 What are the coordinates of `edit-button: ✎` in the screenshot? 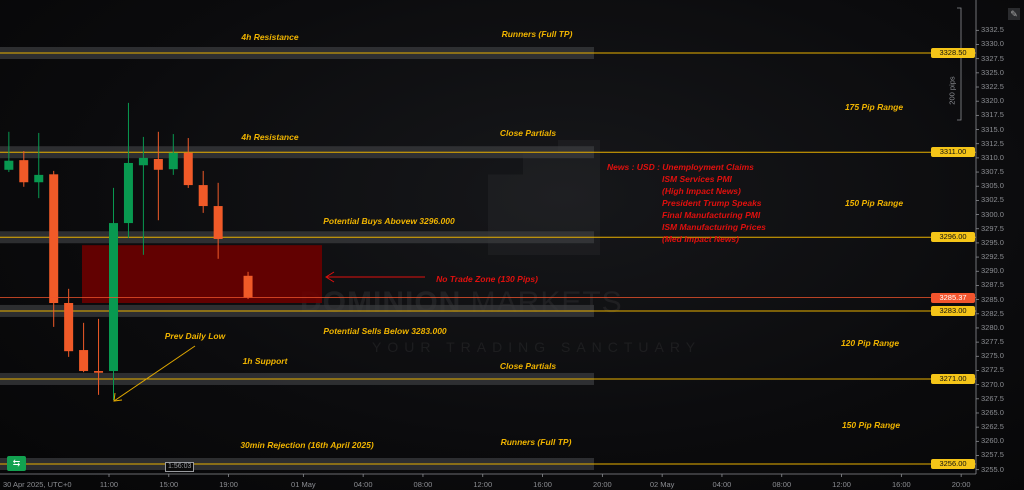 It's located at (1014, 14).